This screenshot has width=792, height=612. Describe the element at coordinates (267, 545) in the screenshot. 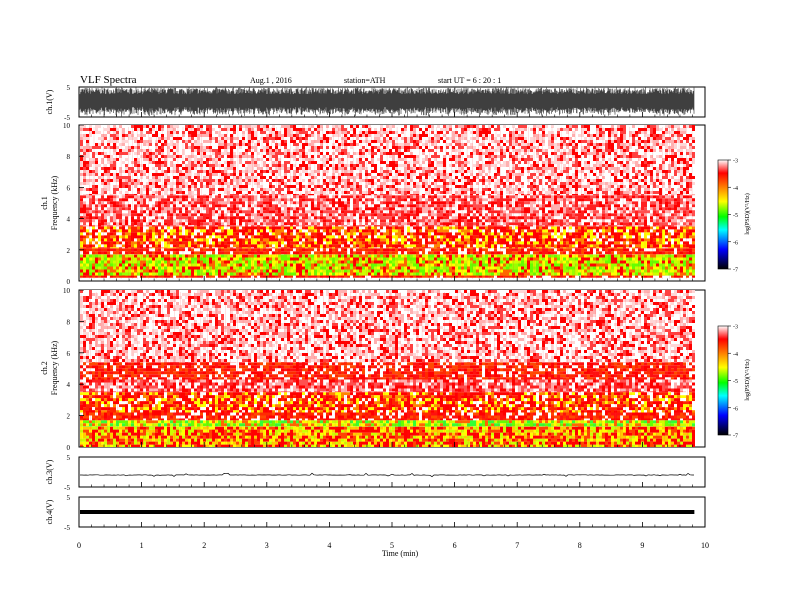

I see `time-tick-label: 3` at that location.